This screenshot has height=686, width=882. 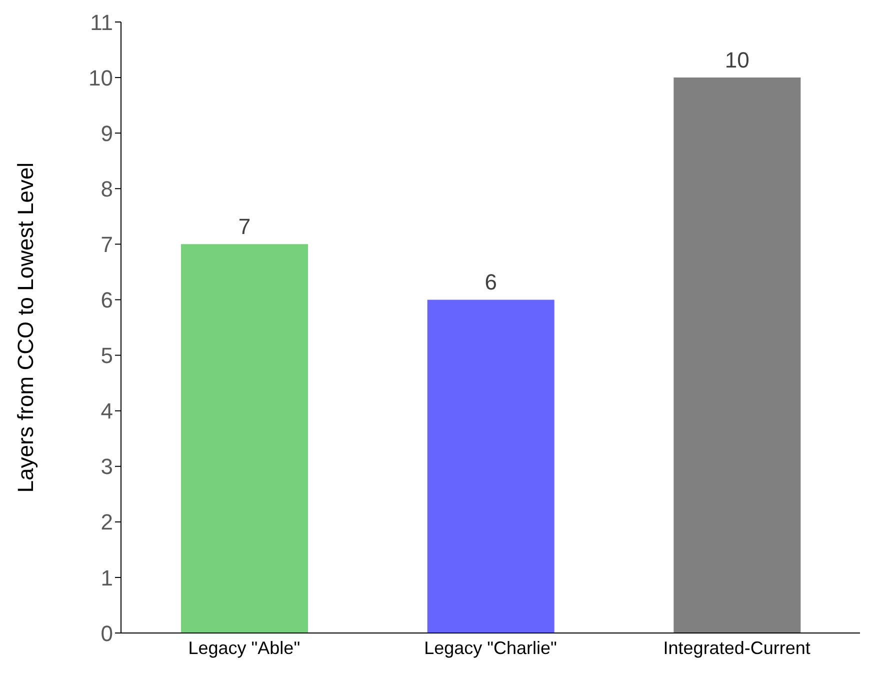 What do you see at coordinates (106, 577) in the screenshot?
I see `y-tick-label: 1` at bounding box center [106, 577].